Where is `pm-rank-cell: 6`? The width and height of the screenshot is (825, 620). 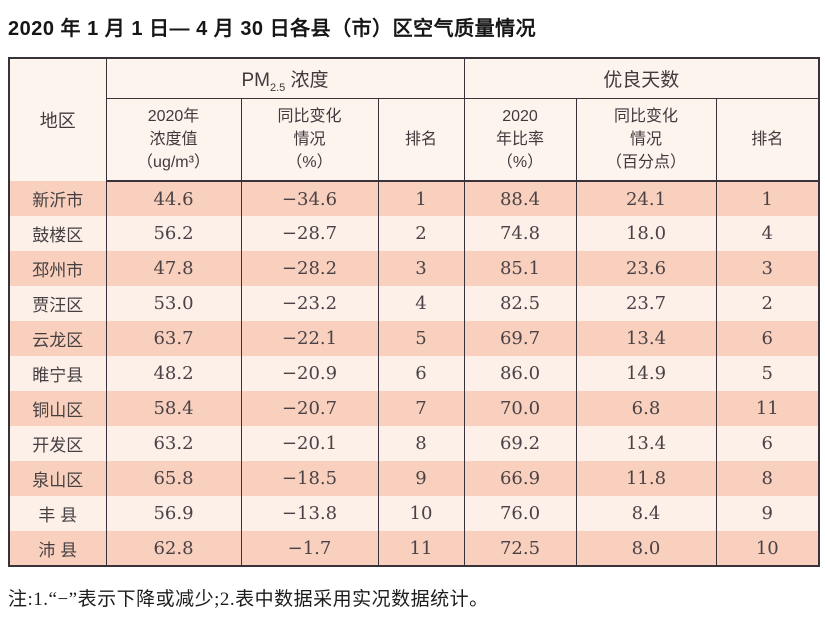
pm-rank-cell: 6 is located at coordinates (421, 373).